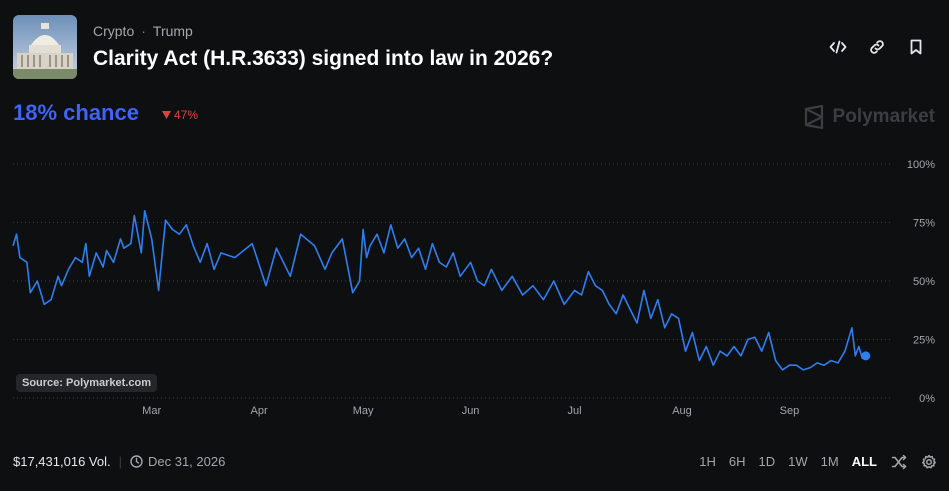  Describe the element at coordinates (898, 461) in the screenshot. I see `compare-shuffle-icon` at that location.